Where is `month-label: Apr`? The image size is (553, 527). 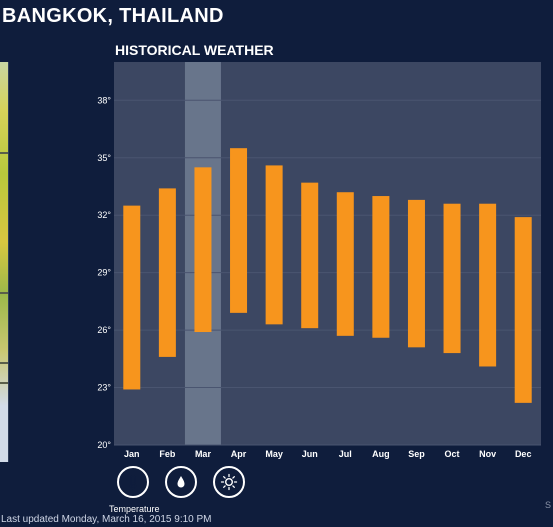 month-label: Apr is located at coordinates (239, 454).